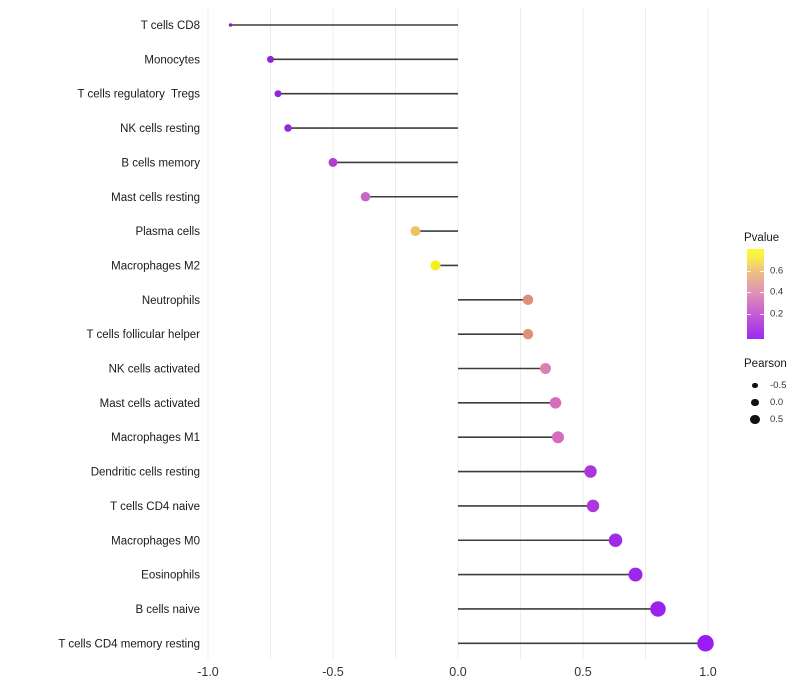 The height and width of the screenshot is (700, 800). What do you see at coordinates (755, 294) in the screenshot?
I see `pvalue-colorbar` at bounding box center [755, 294].